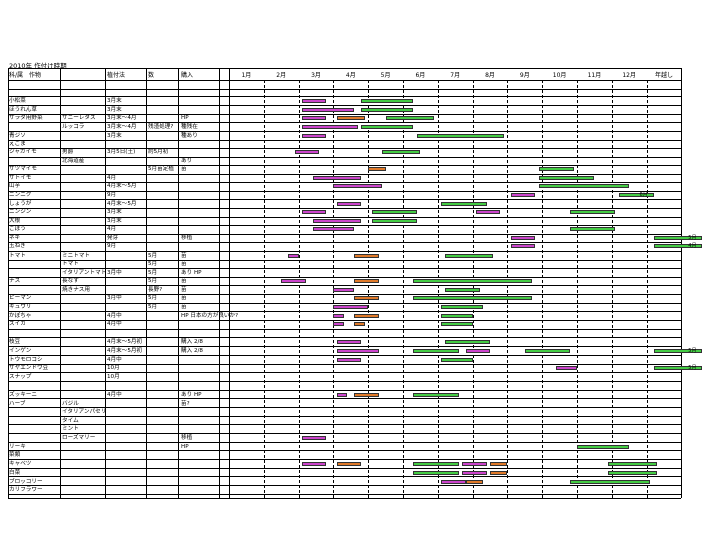 Image resolution: width=720 pixels, height=540 pixels. Describe the element at coordinates (84, 273) in the screenshot. I see `crop-variety: イタリアントマト` at that location.